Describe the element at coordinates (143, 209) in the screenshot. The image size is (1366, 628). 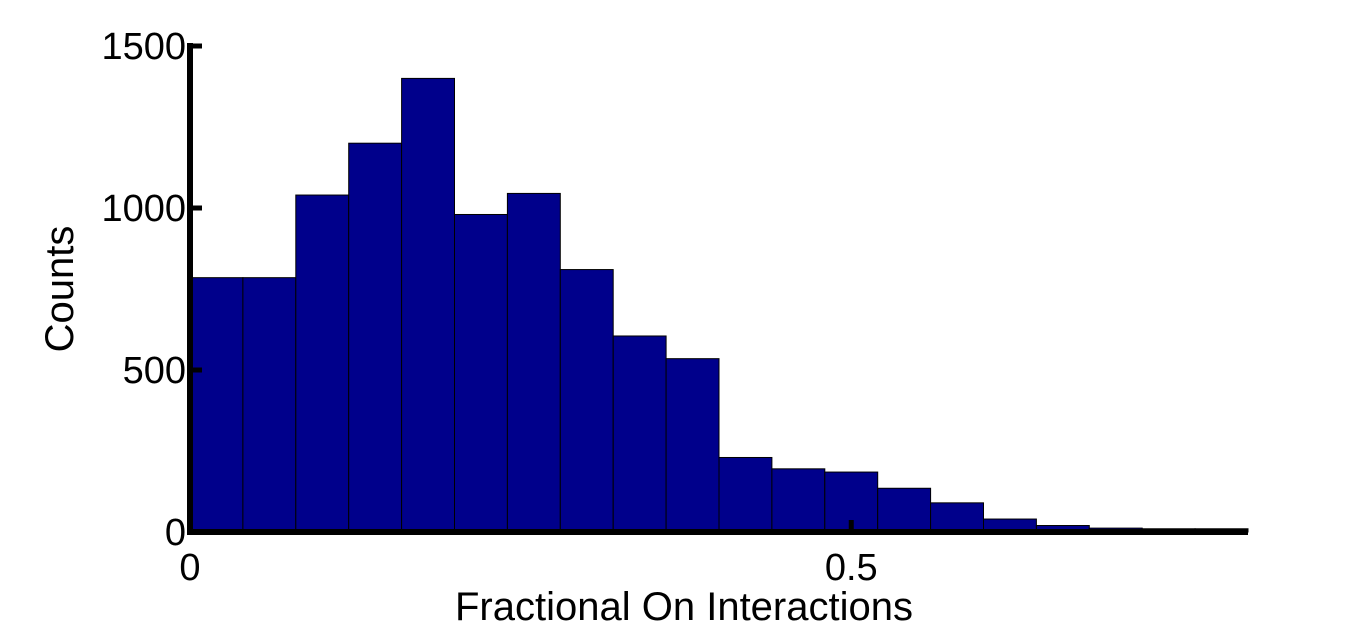
I see `y-tick-label: 1000` at that location.